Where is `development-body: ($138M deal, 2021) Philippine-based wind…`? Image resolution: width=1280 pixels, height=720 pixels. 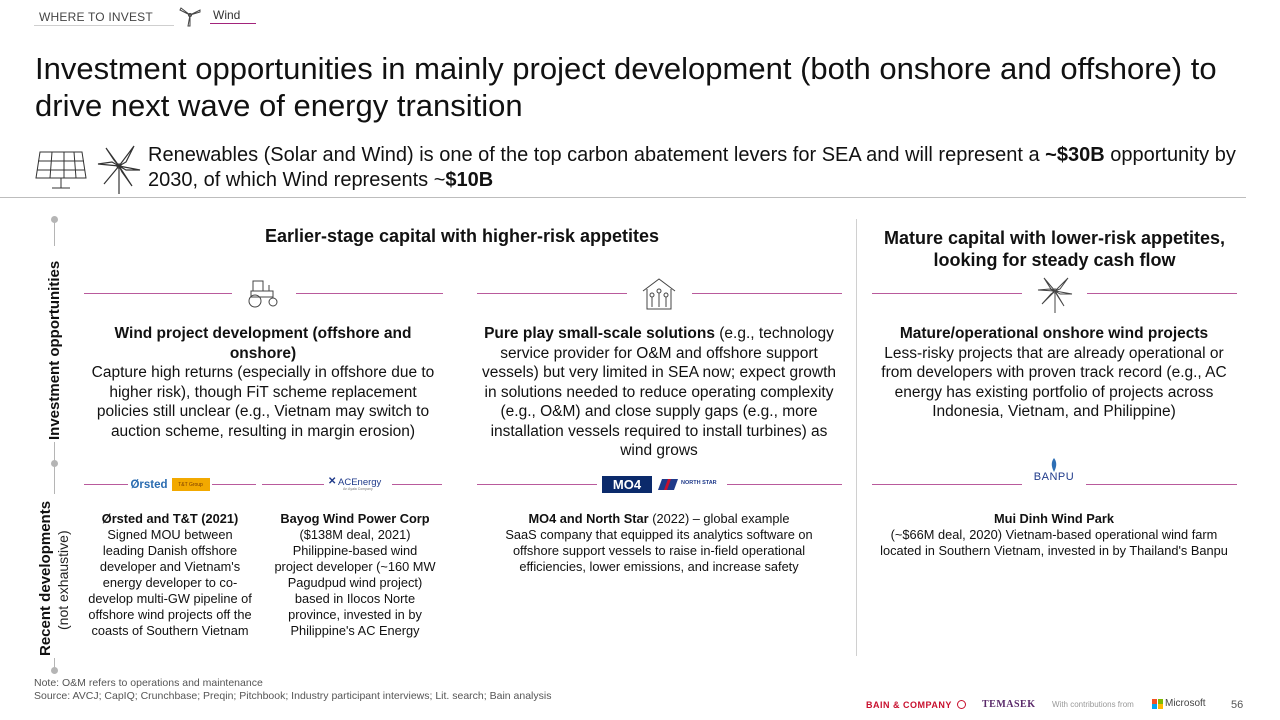
development-body: ($138M deal, 2021) Philippine-based wind… is located at coordinates (355, 582).